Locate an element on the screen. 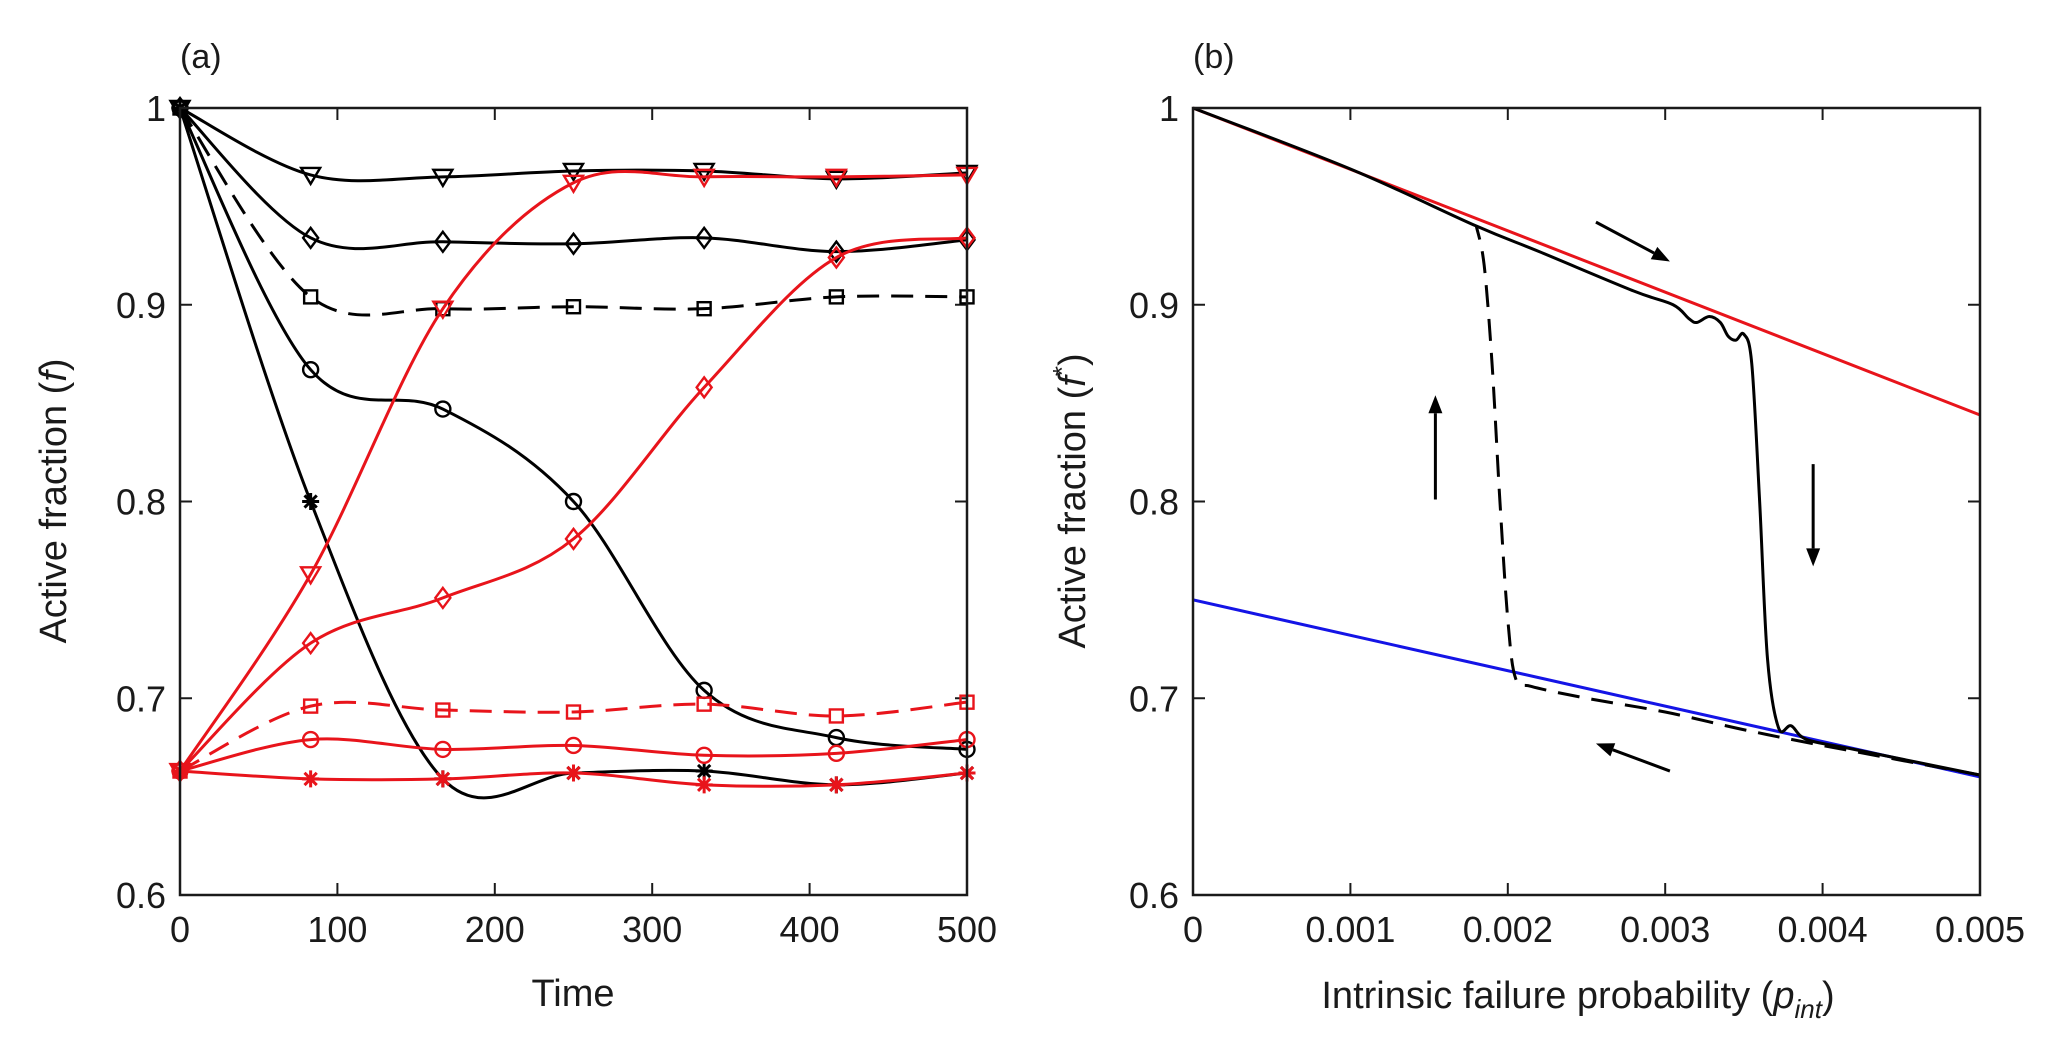  panel-b-ytick-label: 0.7 is located at coordinates (1154, 698).